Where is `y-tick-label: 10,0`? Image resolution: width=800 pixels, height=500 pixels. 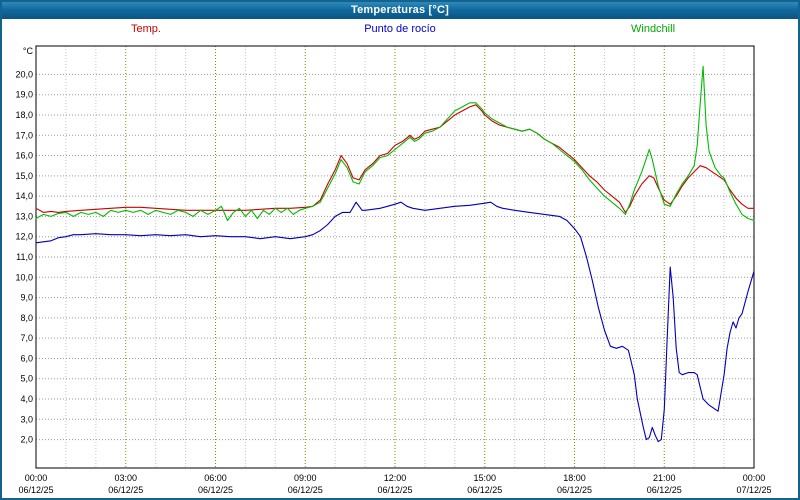 y-tick-label: 10,0 is located at coordinates (24, 277).